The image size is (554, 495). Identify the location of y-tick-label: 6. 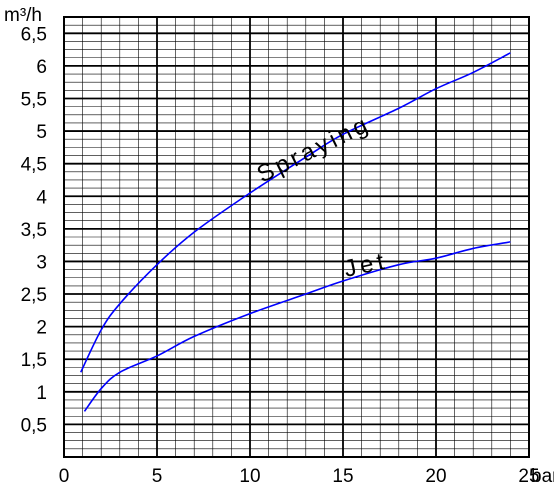
(41, 67).